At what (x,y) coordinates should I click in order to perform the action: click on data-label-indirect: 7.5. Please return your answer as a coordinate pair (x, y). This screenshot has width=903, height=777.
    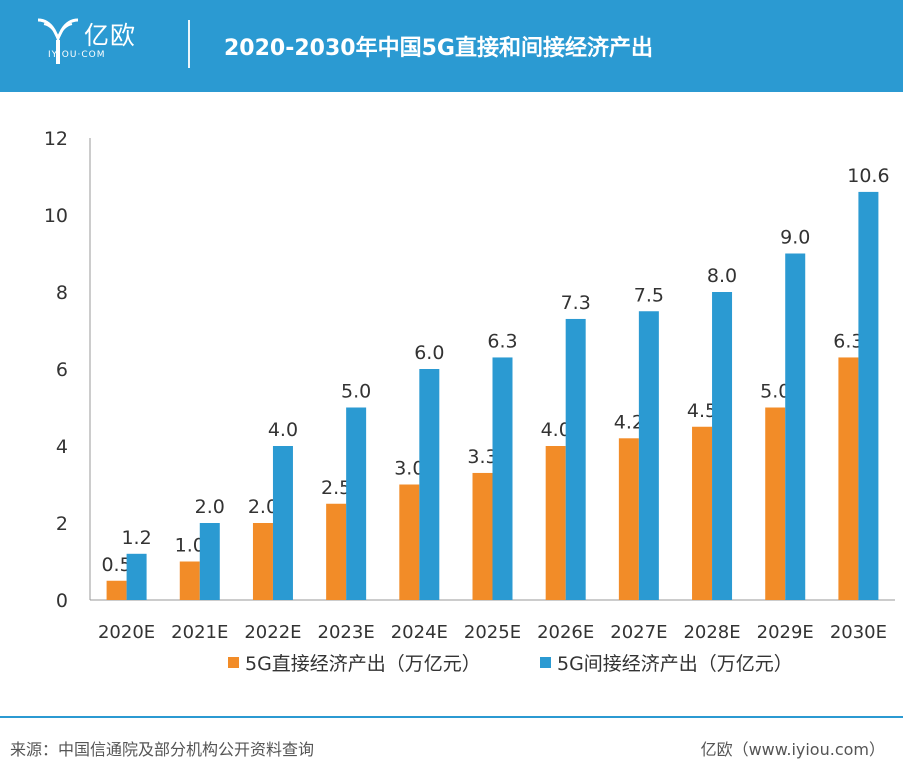
    Looking at the image, I should click on (649, 295).